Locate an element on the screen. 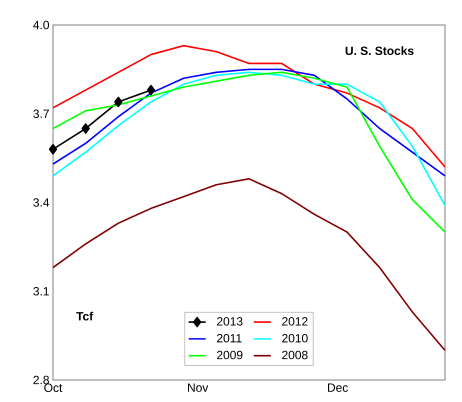 The height and width of the screenshot is (402, 462). legend-label: 2010 is located at coordinates (295, 338).